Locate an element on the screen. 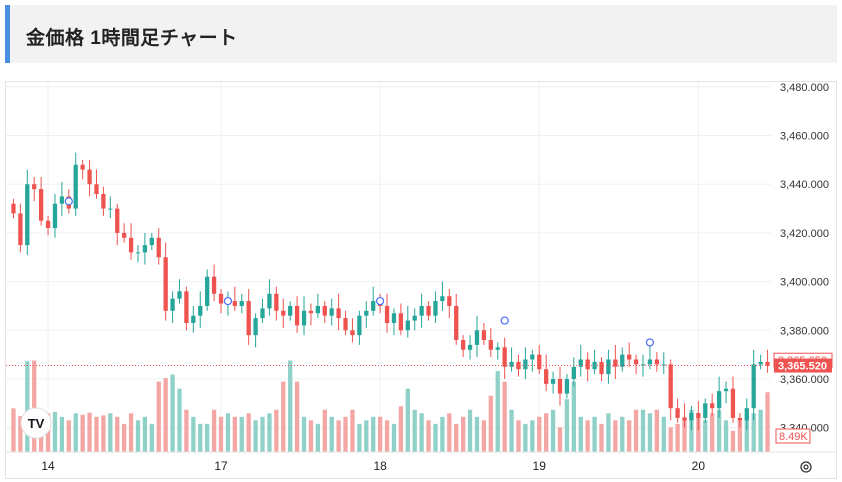 The width and height of the screenshot is (842, 482). y-tick-label: 3,400.000 is located at coordinates (804, 283).